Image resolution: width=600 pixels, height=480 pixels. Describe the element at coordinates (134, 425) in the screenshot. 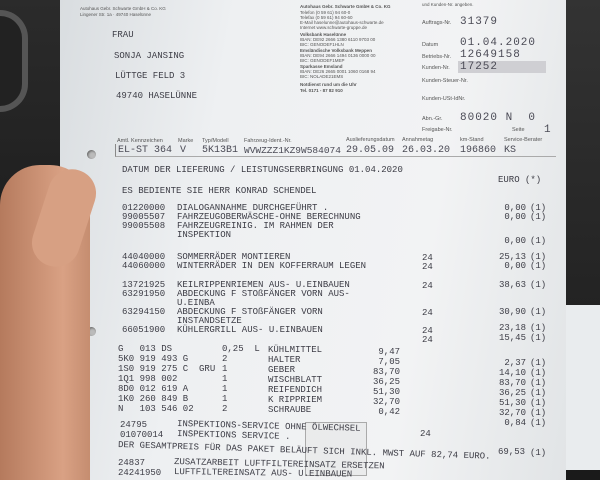

I see `package-code: 24795` at that location.